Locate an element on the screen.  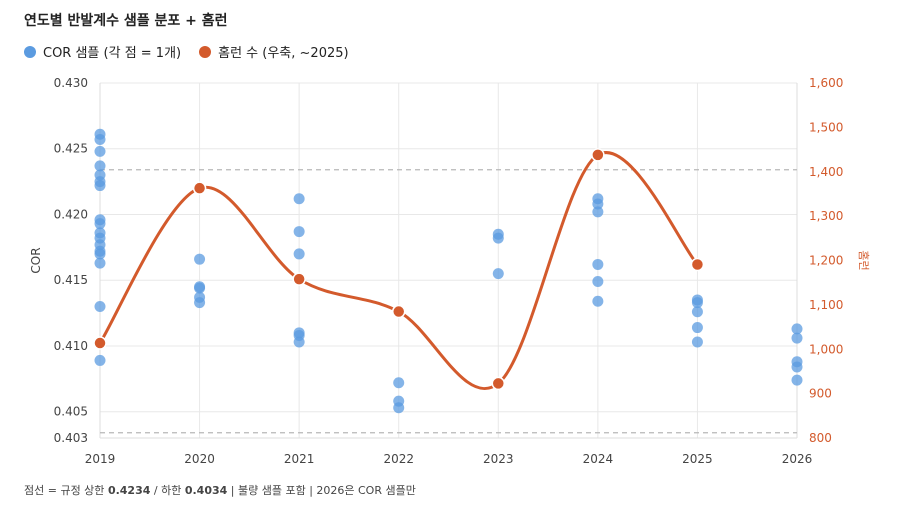
y-right-tick-label: 1,400 is located at coordinates (826, 172).